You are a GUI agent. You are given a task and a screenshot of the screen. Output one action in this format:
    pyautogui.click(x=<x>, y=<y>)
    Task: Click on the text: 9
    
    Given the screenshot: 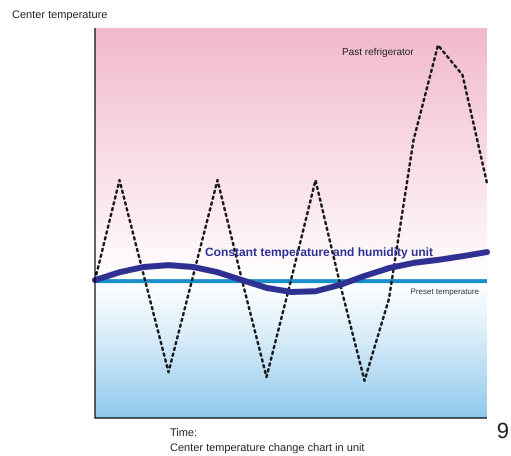 What is the action you would take?
    pyautogui.click(x=502, y=430)
    